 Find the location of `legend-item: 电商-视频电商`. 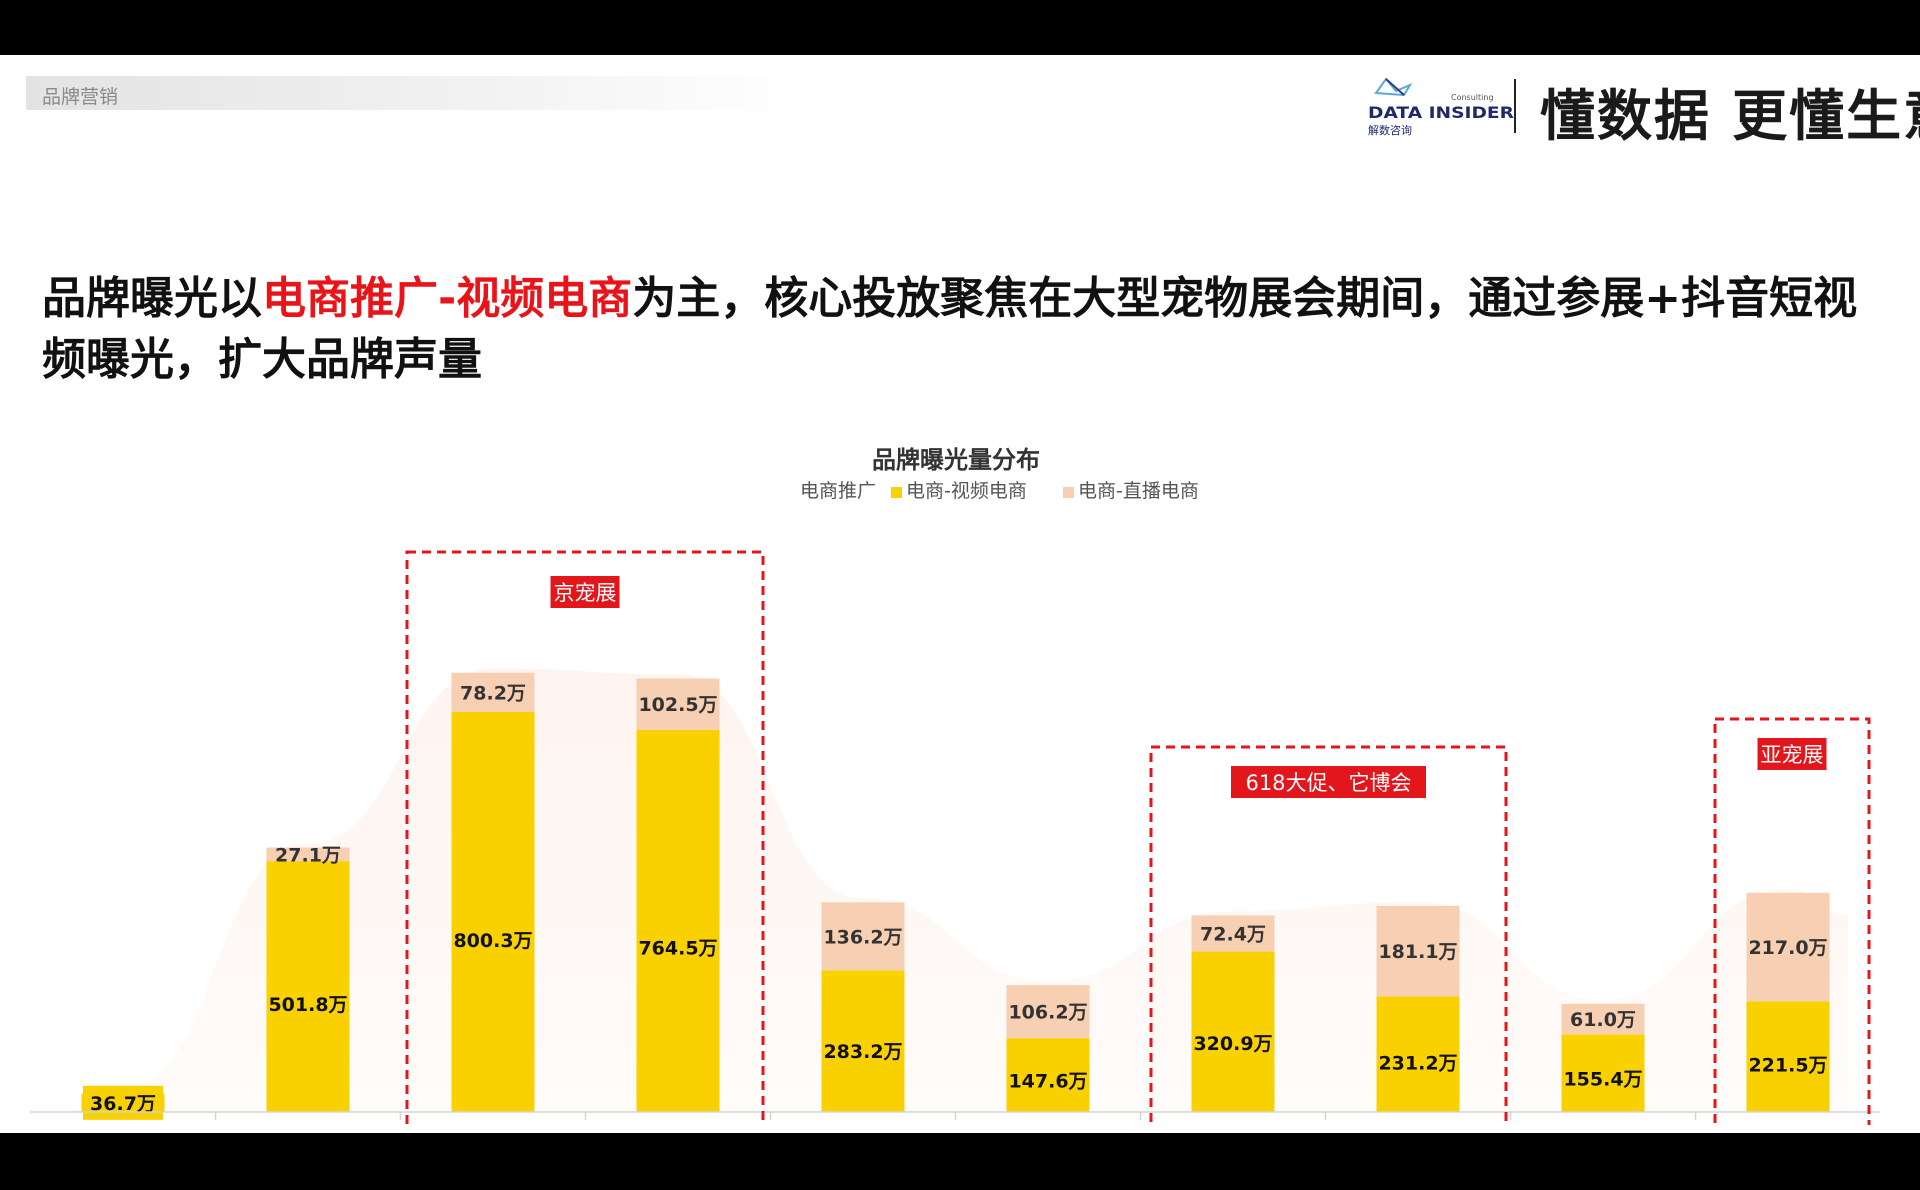

legend-item: 电商-视频电商 is located at coordinates (966, 491).